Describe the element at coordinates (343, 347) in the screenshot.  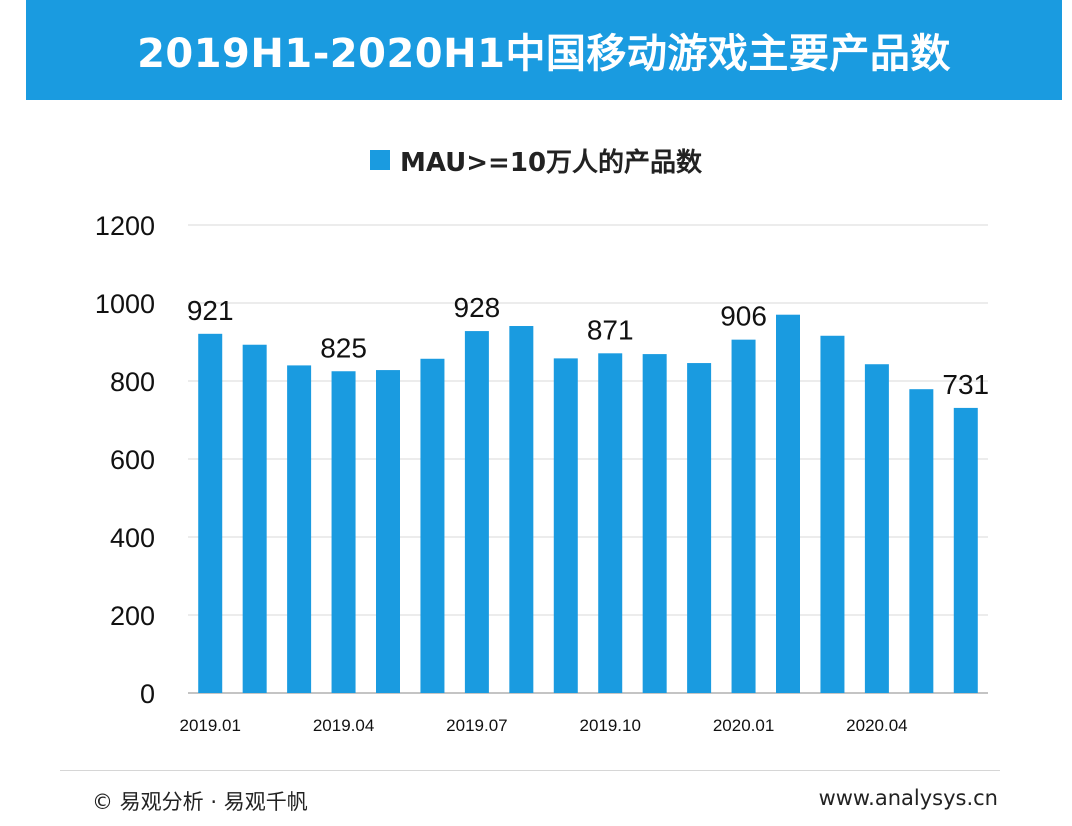
I see `data-label: 825` at that location.